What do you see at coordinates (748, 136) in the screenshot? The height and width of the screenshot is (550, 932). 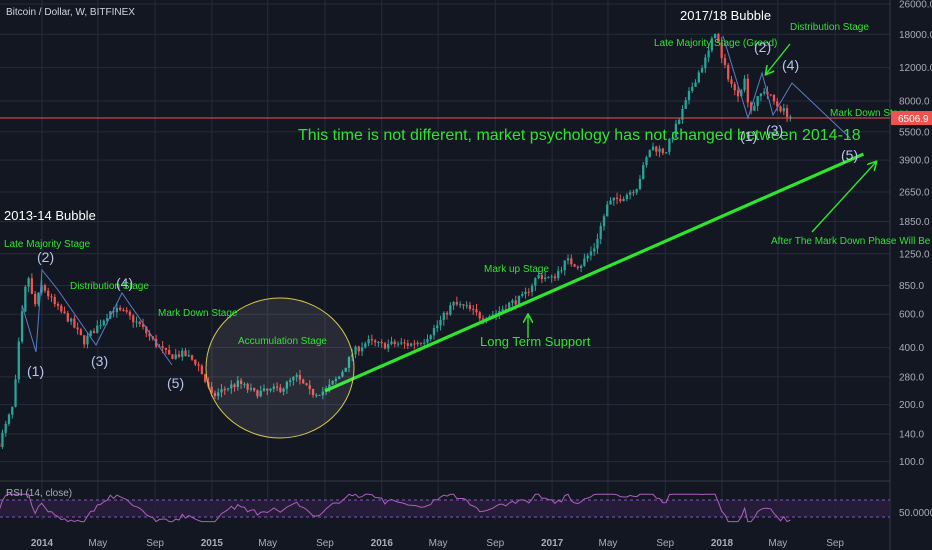 I see `wave-1-2018: (1)` at bounding box center [748, 136].